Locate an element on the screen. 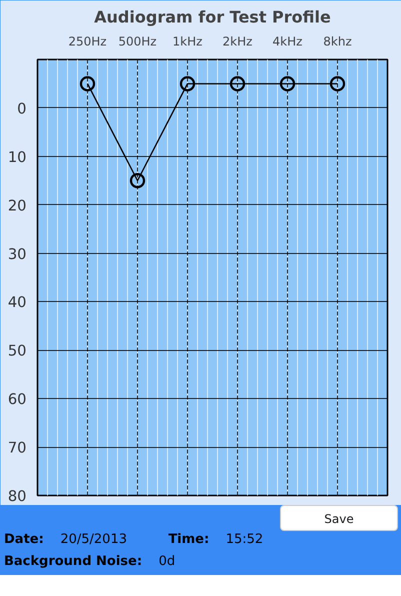 This screenshot has height=596, width=401. y-tick-label: 40 is located at coordinates (17, 303).